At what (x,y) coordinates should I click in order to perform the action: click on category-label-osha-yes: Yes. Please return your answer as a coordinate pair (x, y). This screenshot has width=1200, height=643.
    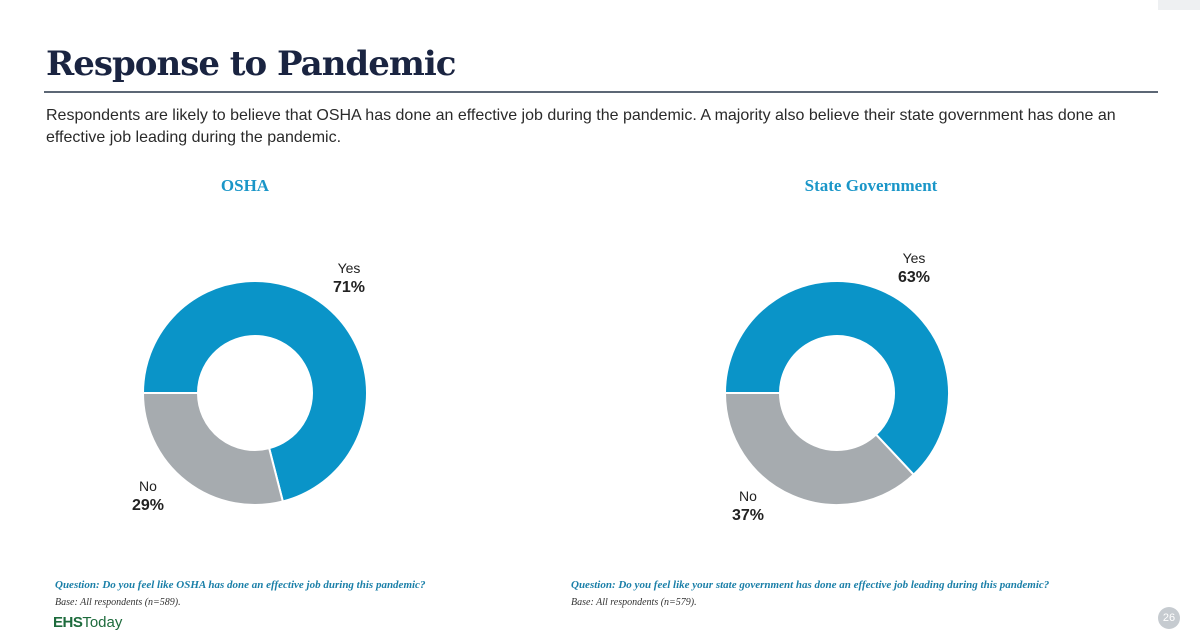
    Looking at the image, I should click on (349, 268).